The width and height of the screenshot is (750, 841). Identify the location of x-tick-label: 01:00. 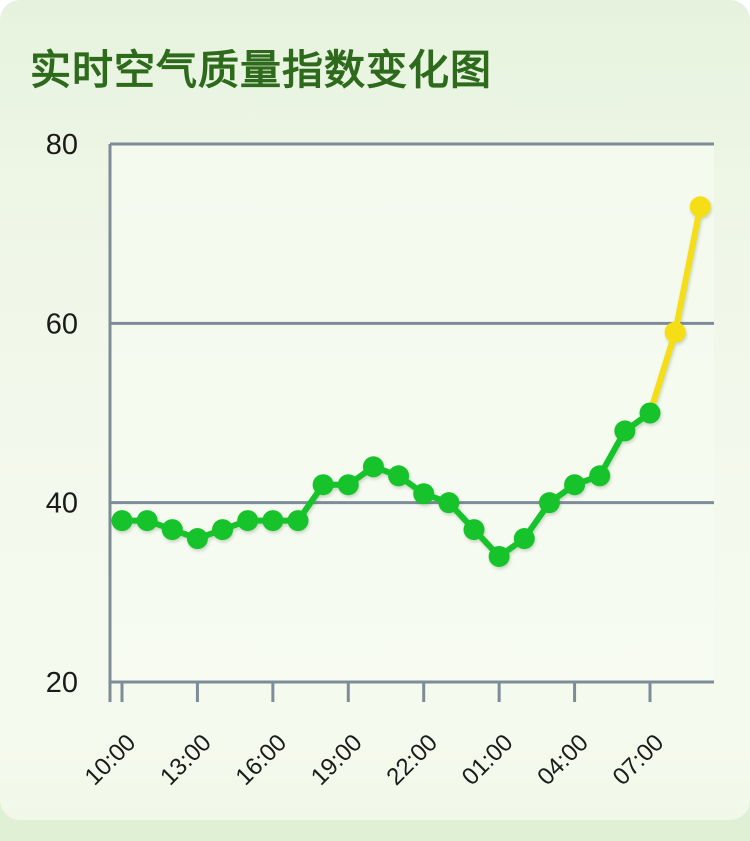
(488, 760).